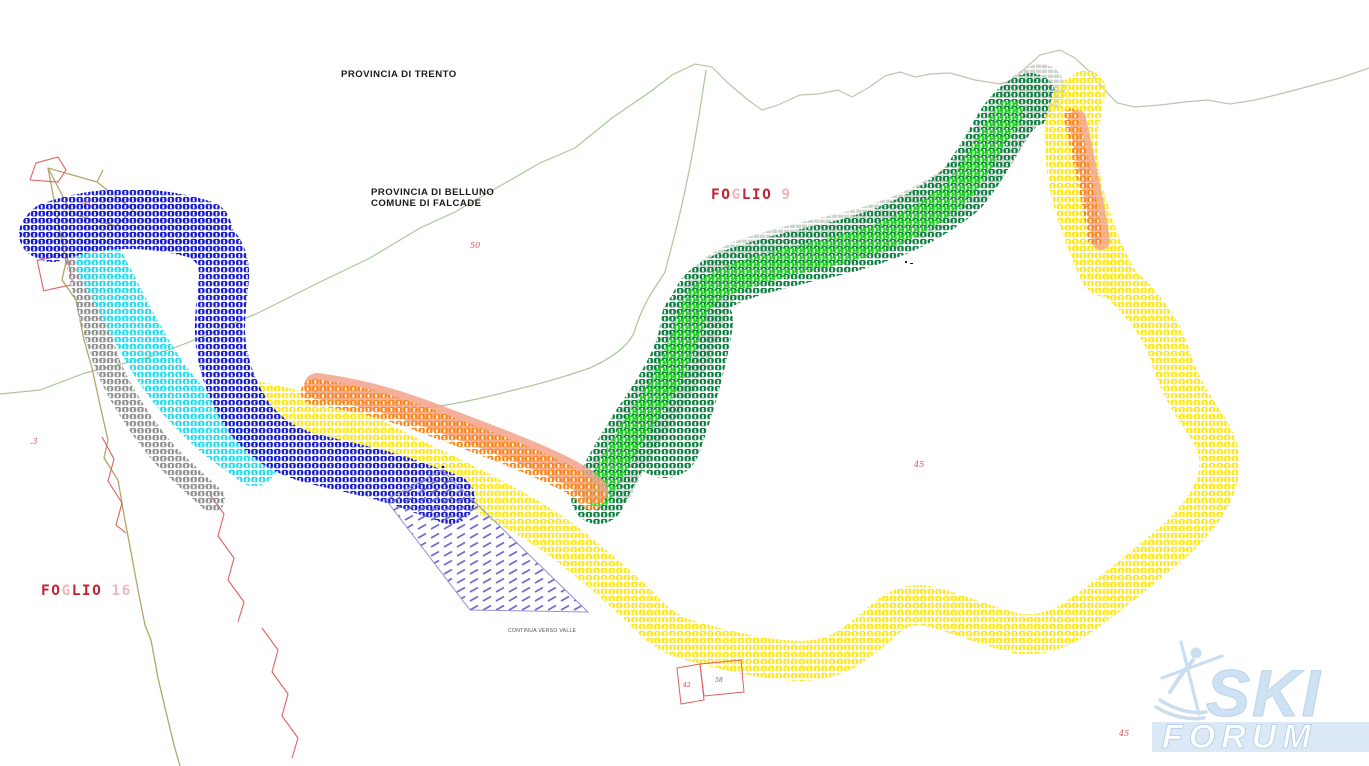 Image resolution: width=1369 pixels, height=766 pixels. Describe the element at coordinates (121, 591) in the screenshot. I see `foglio16-number: 16` at that location.